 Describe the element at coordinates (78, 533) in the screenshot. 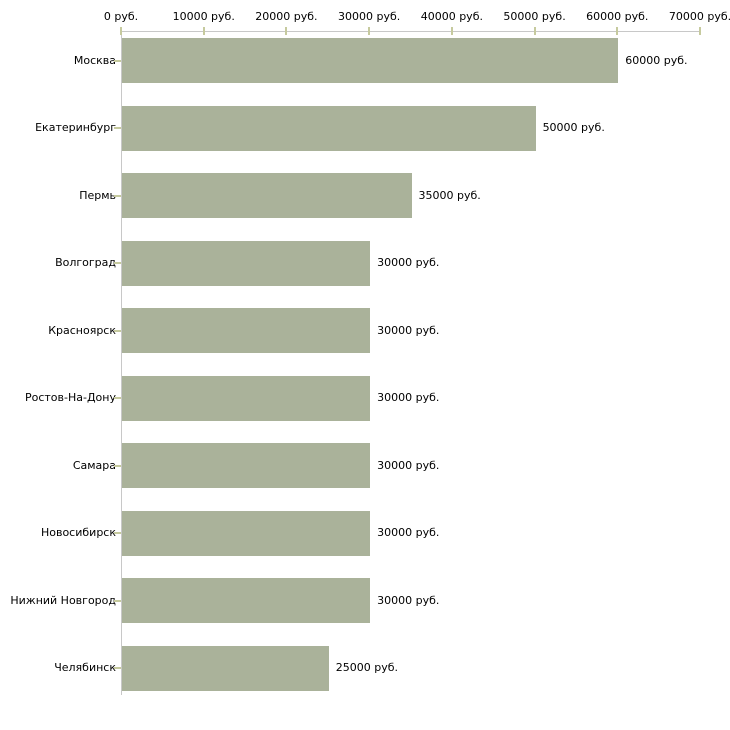

I see `category-label: Новосибирск` at that location.